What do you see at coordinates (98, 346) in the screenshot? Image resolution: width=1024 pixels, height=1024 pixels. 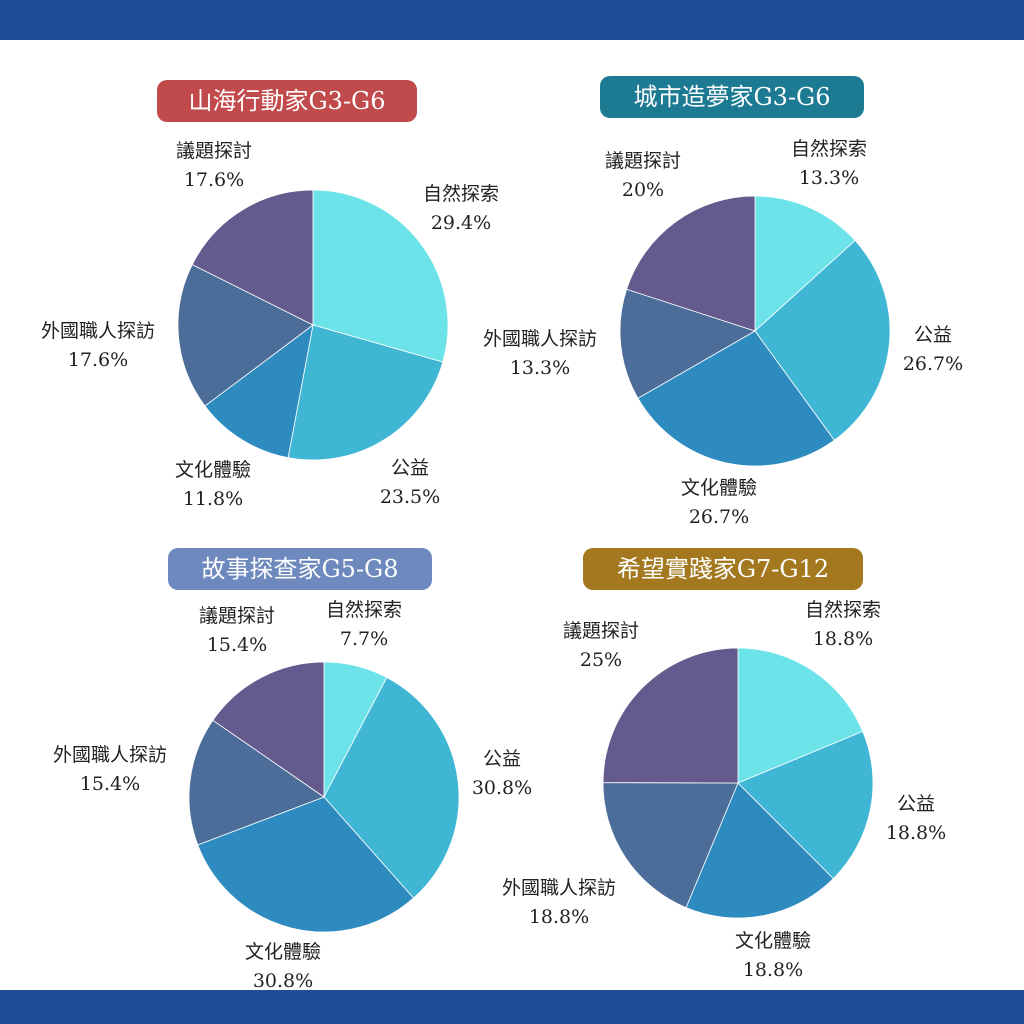 I see `slice-label-0-3: 外國職人探訪 17.6%` at bounding box center [98, 346].